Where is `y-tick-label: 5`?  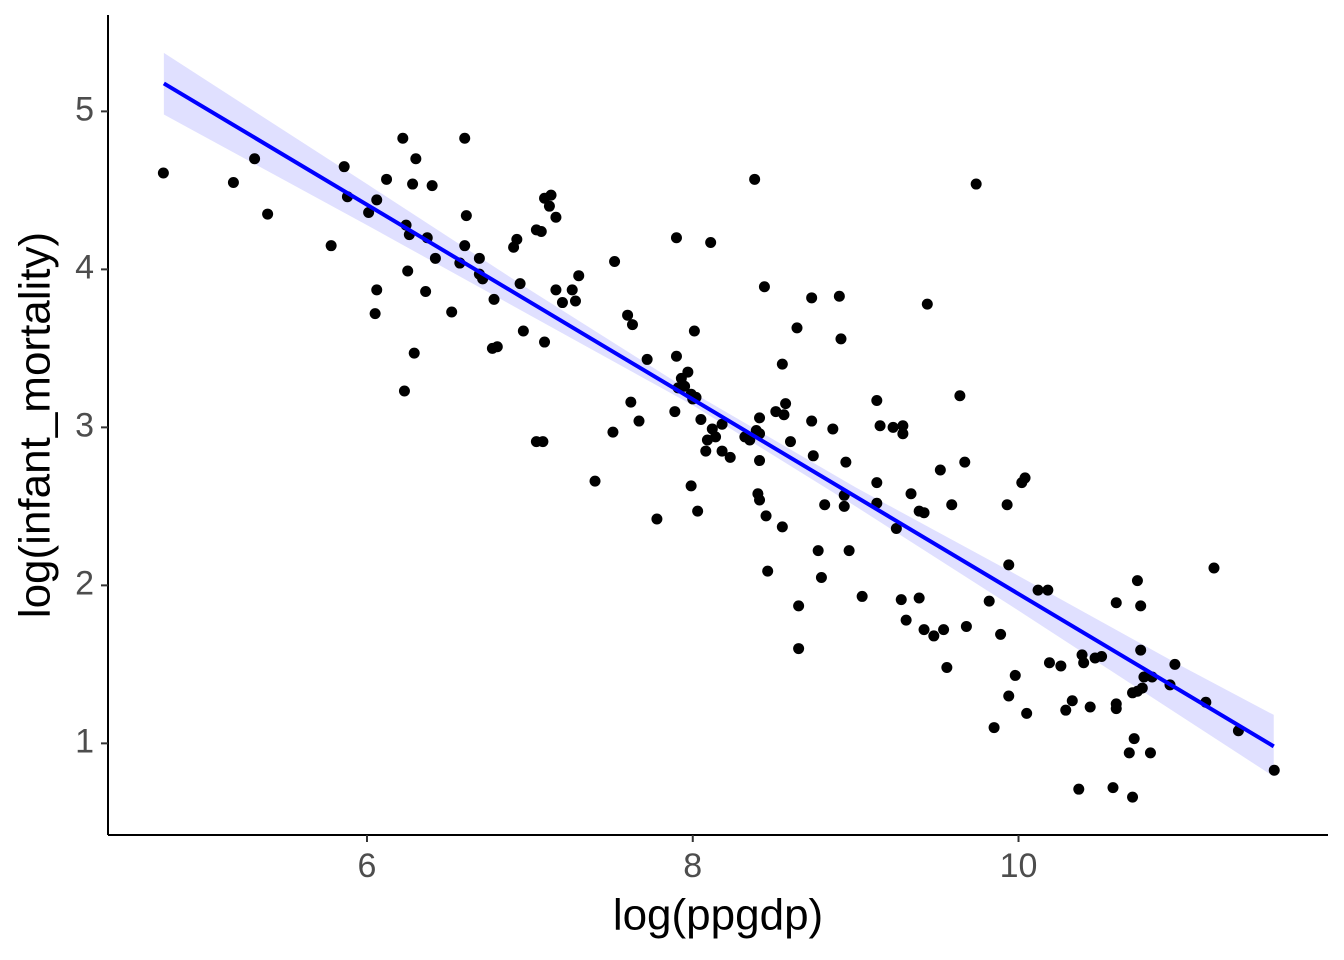 y-tick-label: 5 is located at coordinates (84, 109).